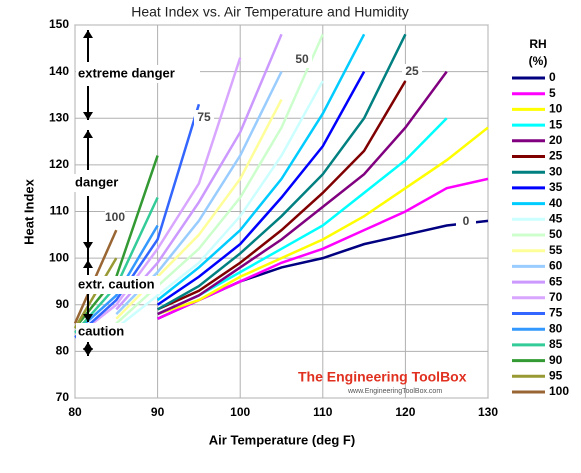  I want to click on legend-label: 95, so click(556, 375).